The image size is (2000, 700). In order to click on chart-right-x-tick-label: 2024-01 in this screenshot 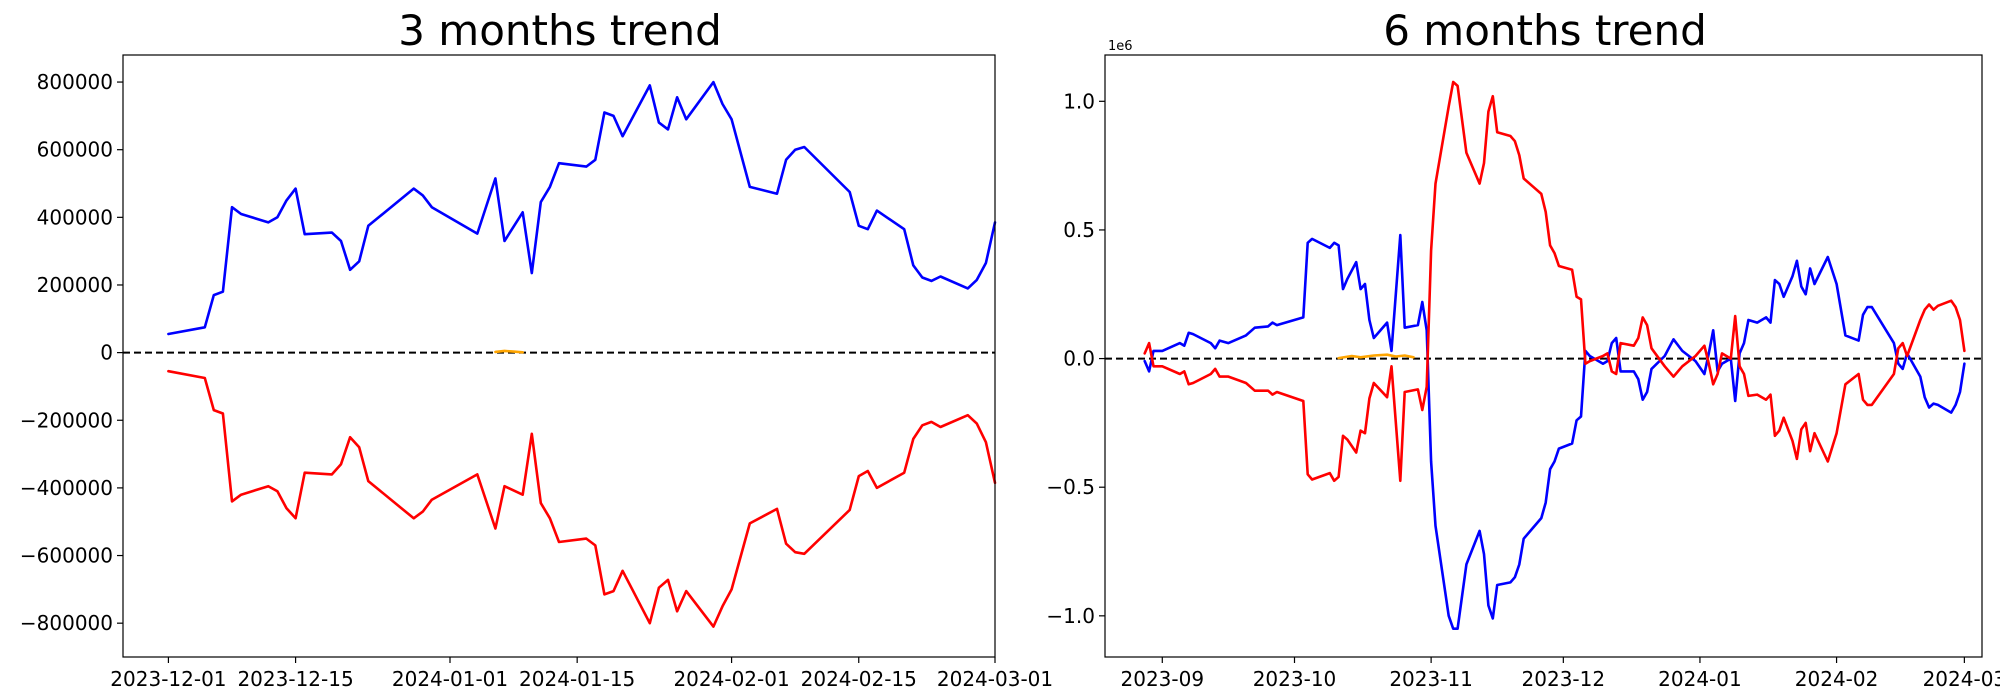, I will do `click(1700, 679)`.